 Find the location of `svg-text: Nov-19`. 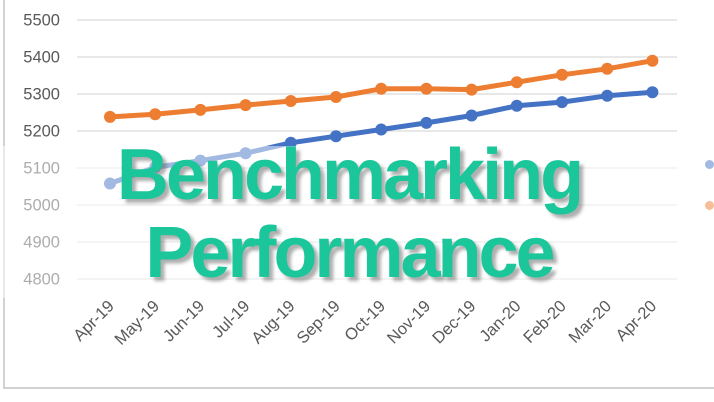

svg-text: Nov-19 is located at coordinates (409, 322).